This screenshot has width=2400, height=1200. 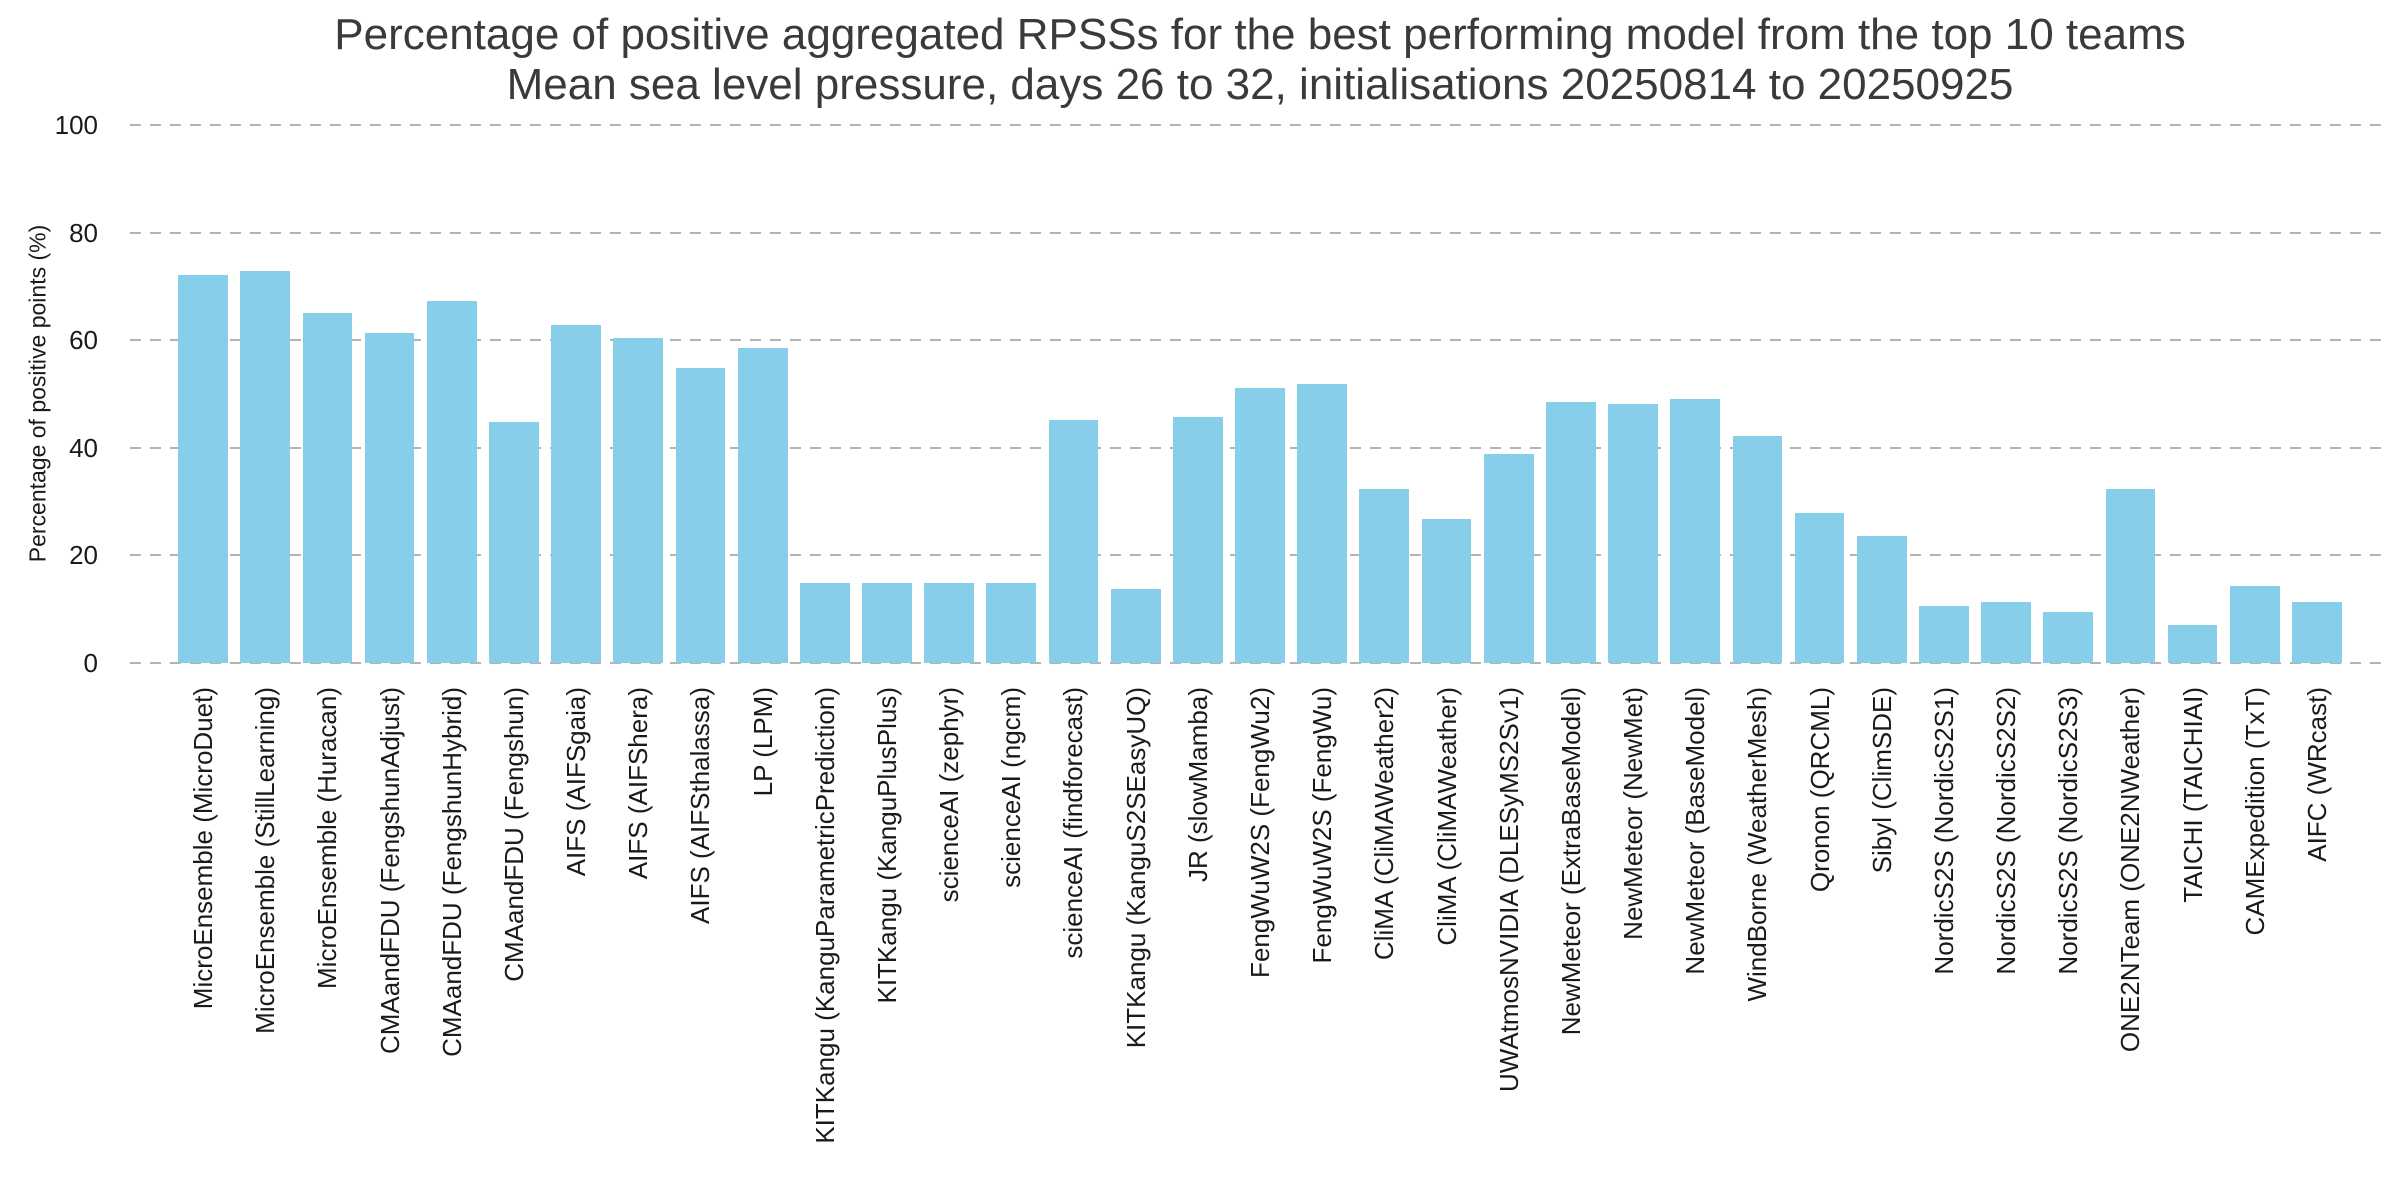 What do you see at coordinates (1197, 785) in the screenshot?
I see `x-tick-label: JR (slowMamba)` at bounding box center [1197, 785].